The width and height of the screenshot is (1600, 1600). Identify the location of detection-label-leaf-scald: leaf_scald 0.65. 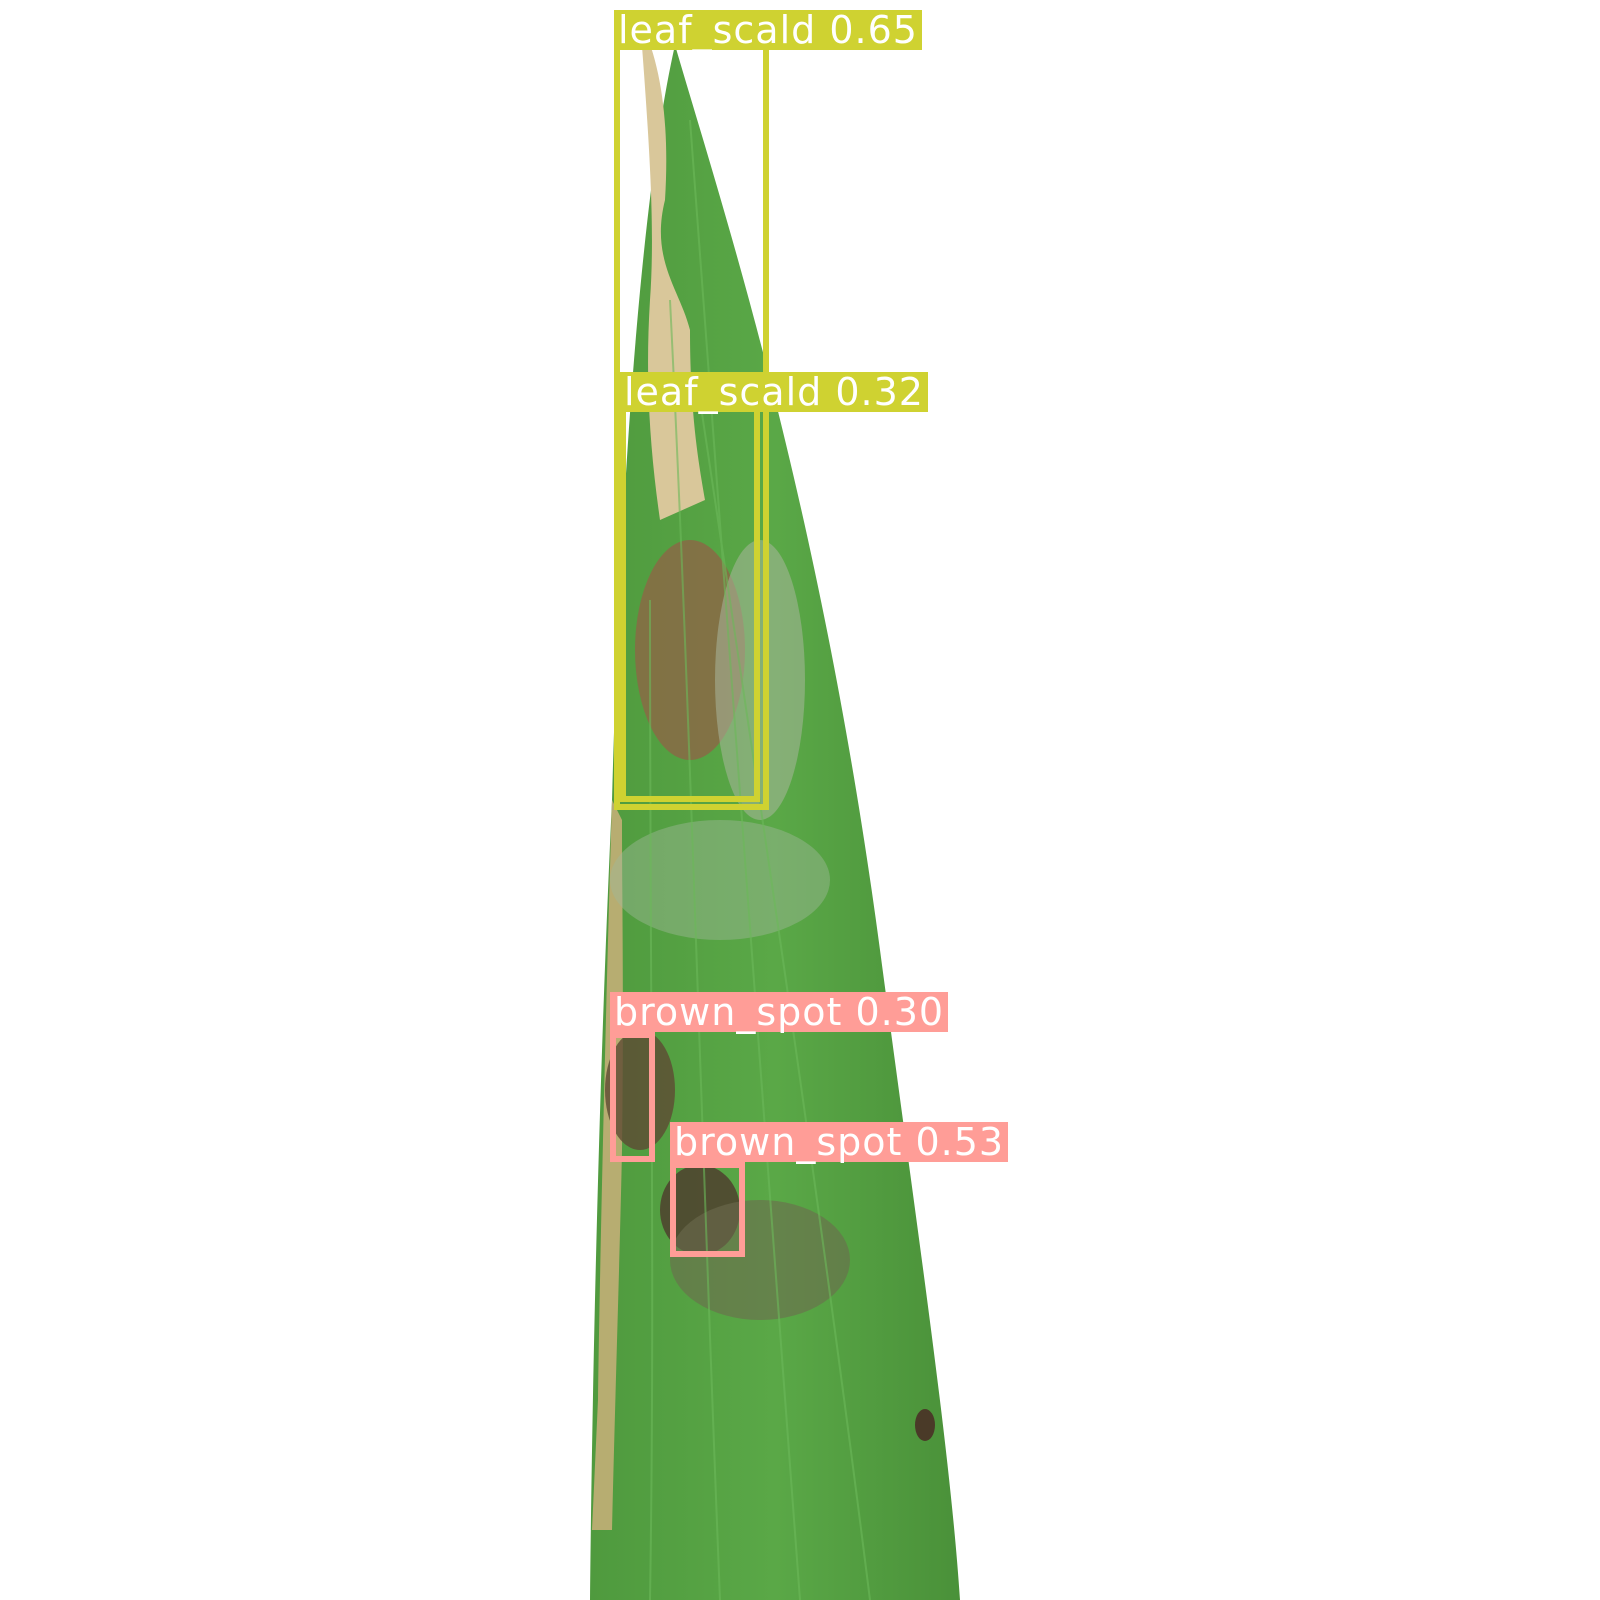
(768, 30).